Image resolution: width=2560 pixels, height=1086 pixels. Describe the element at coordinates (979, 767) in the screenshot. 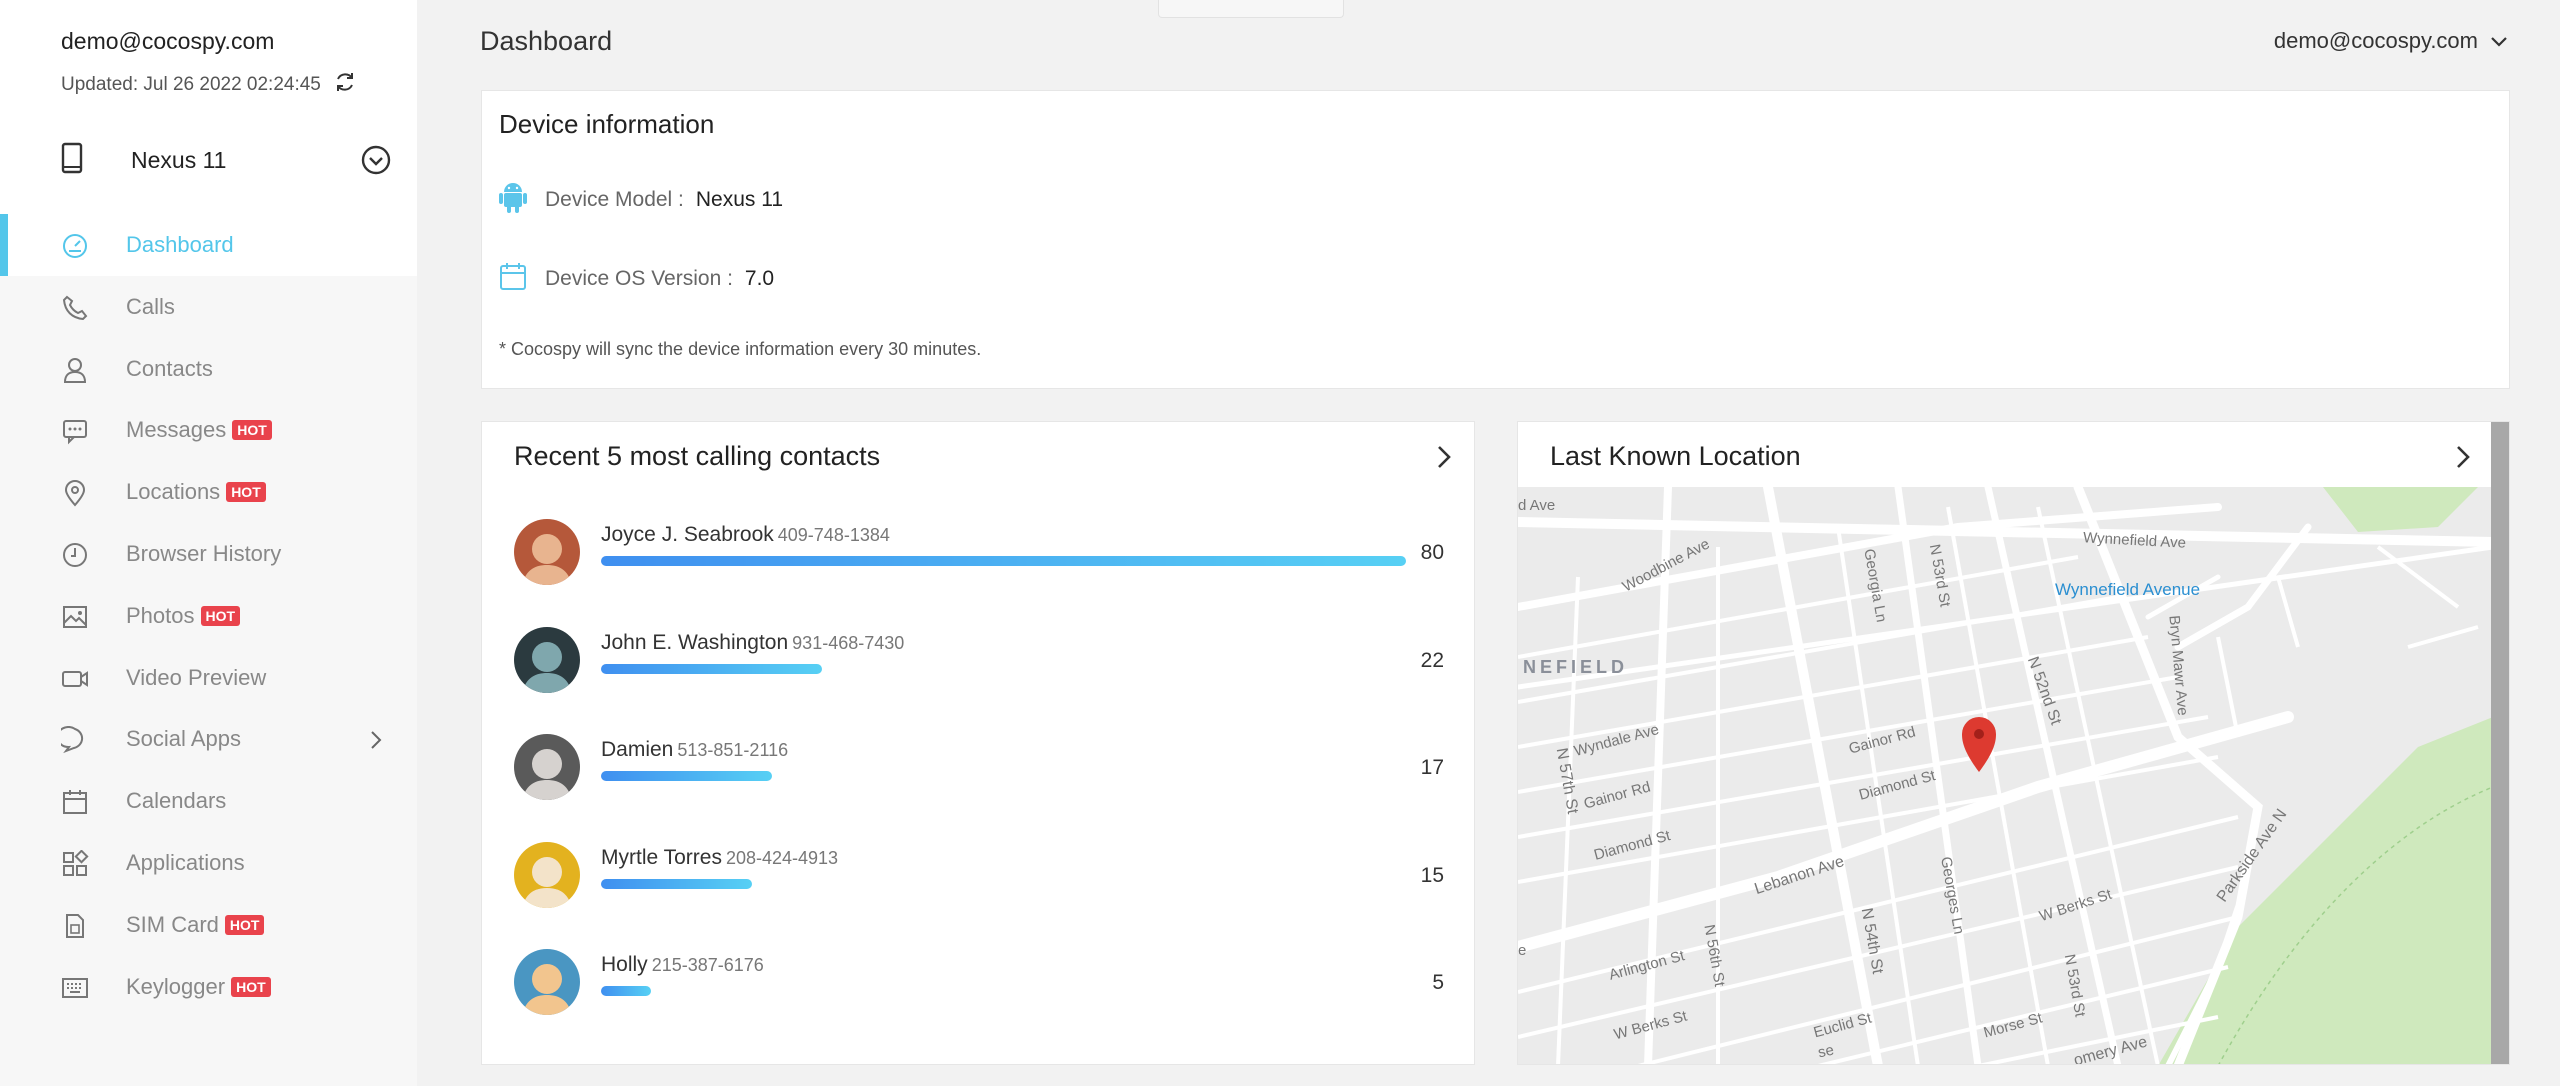

I see `list-item: Damien 513-851-2116 17` at that location.